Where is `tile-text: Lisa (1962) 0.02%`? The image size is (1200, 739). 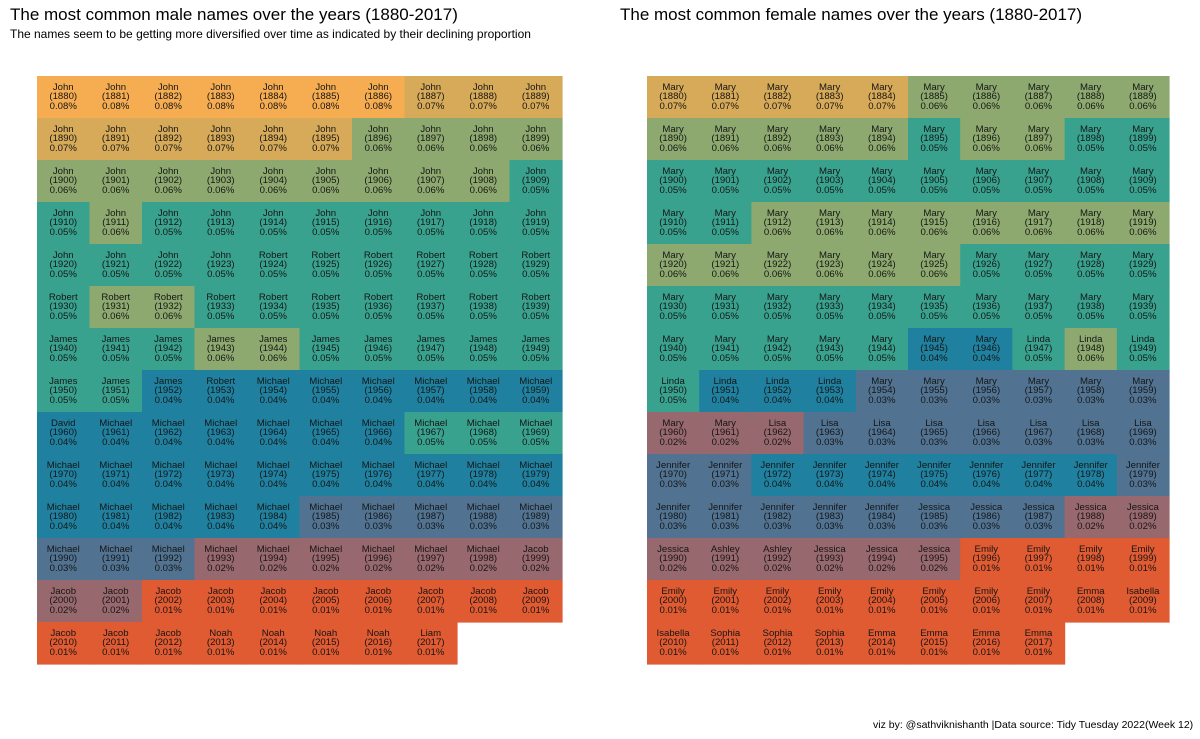
tile-text: Lisa (1962) 0.02% is located at coordinates (777, 432).